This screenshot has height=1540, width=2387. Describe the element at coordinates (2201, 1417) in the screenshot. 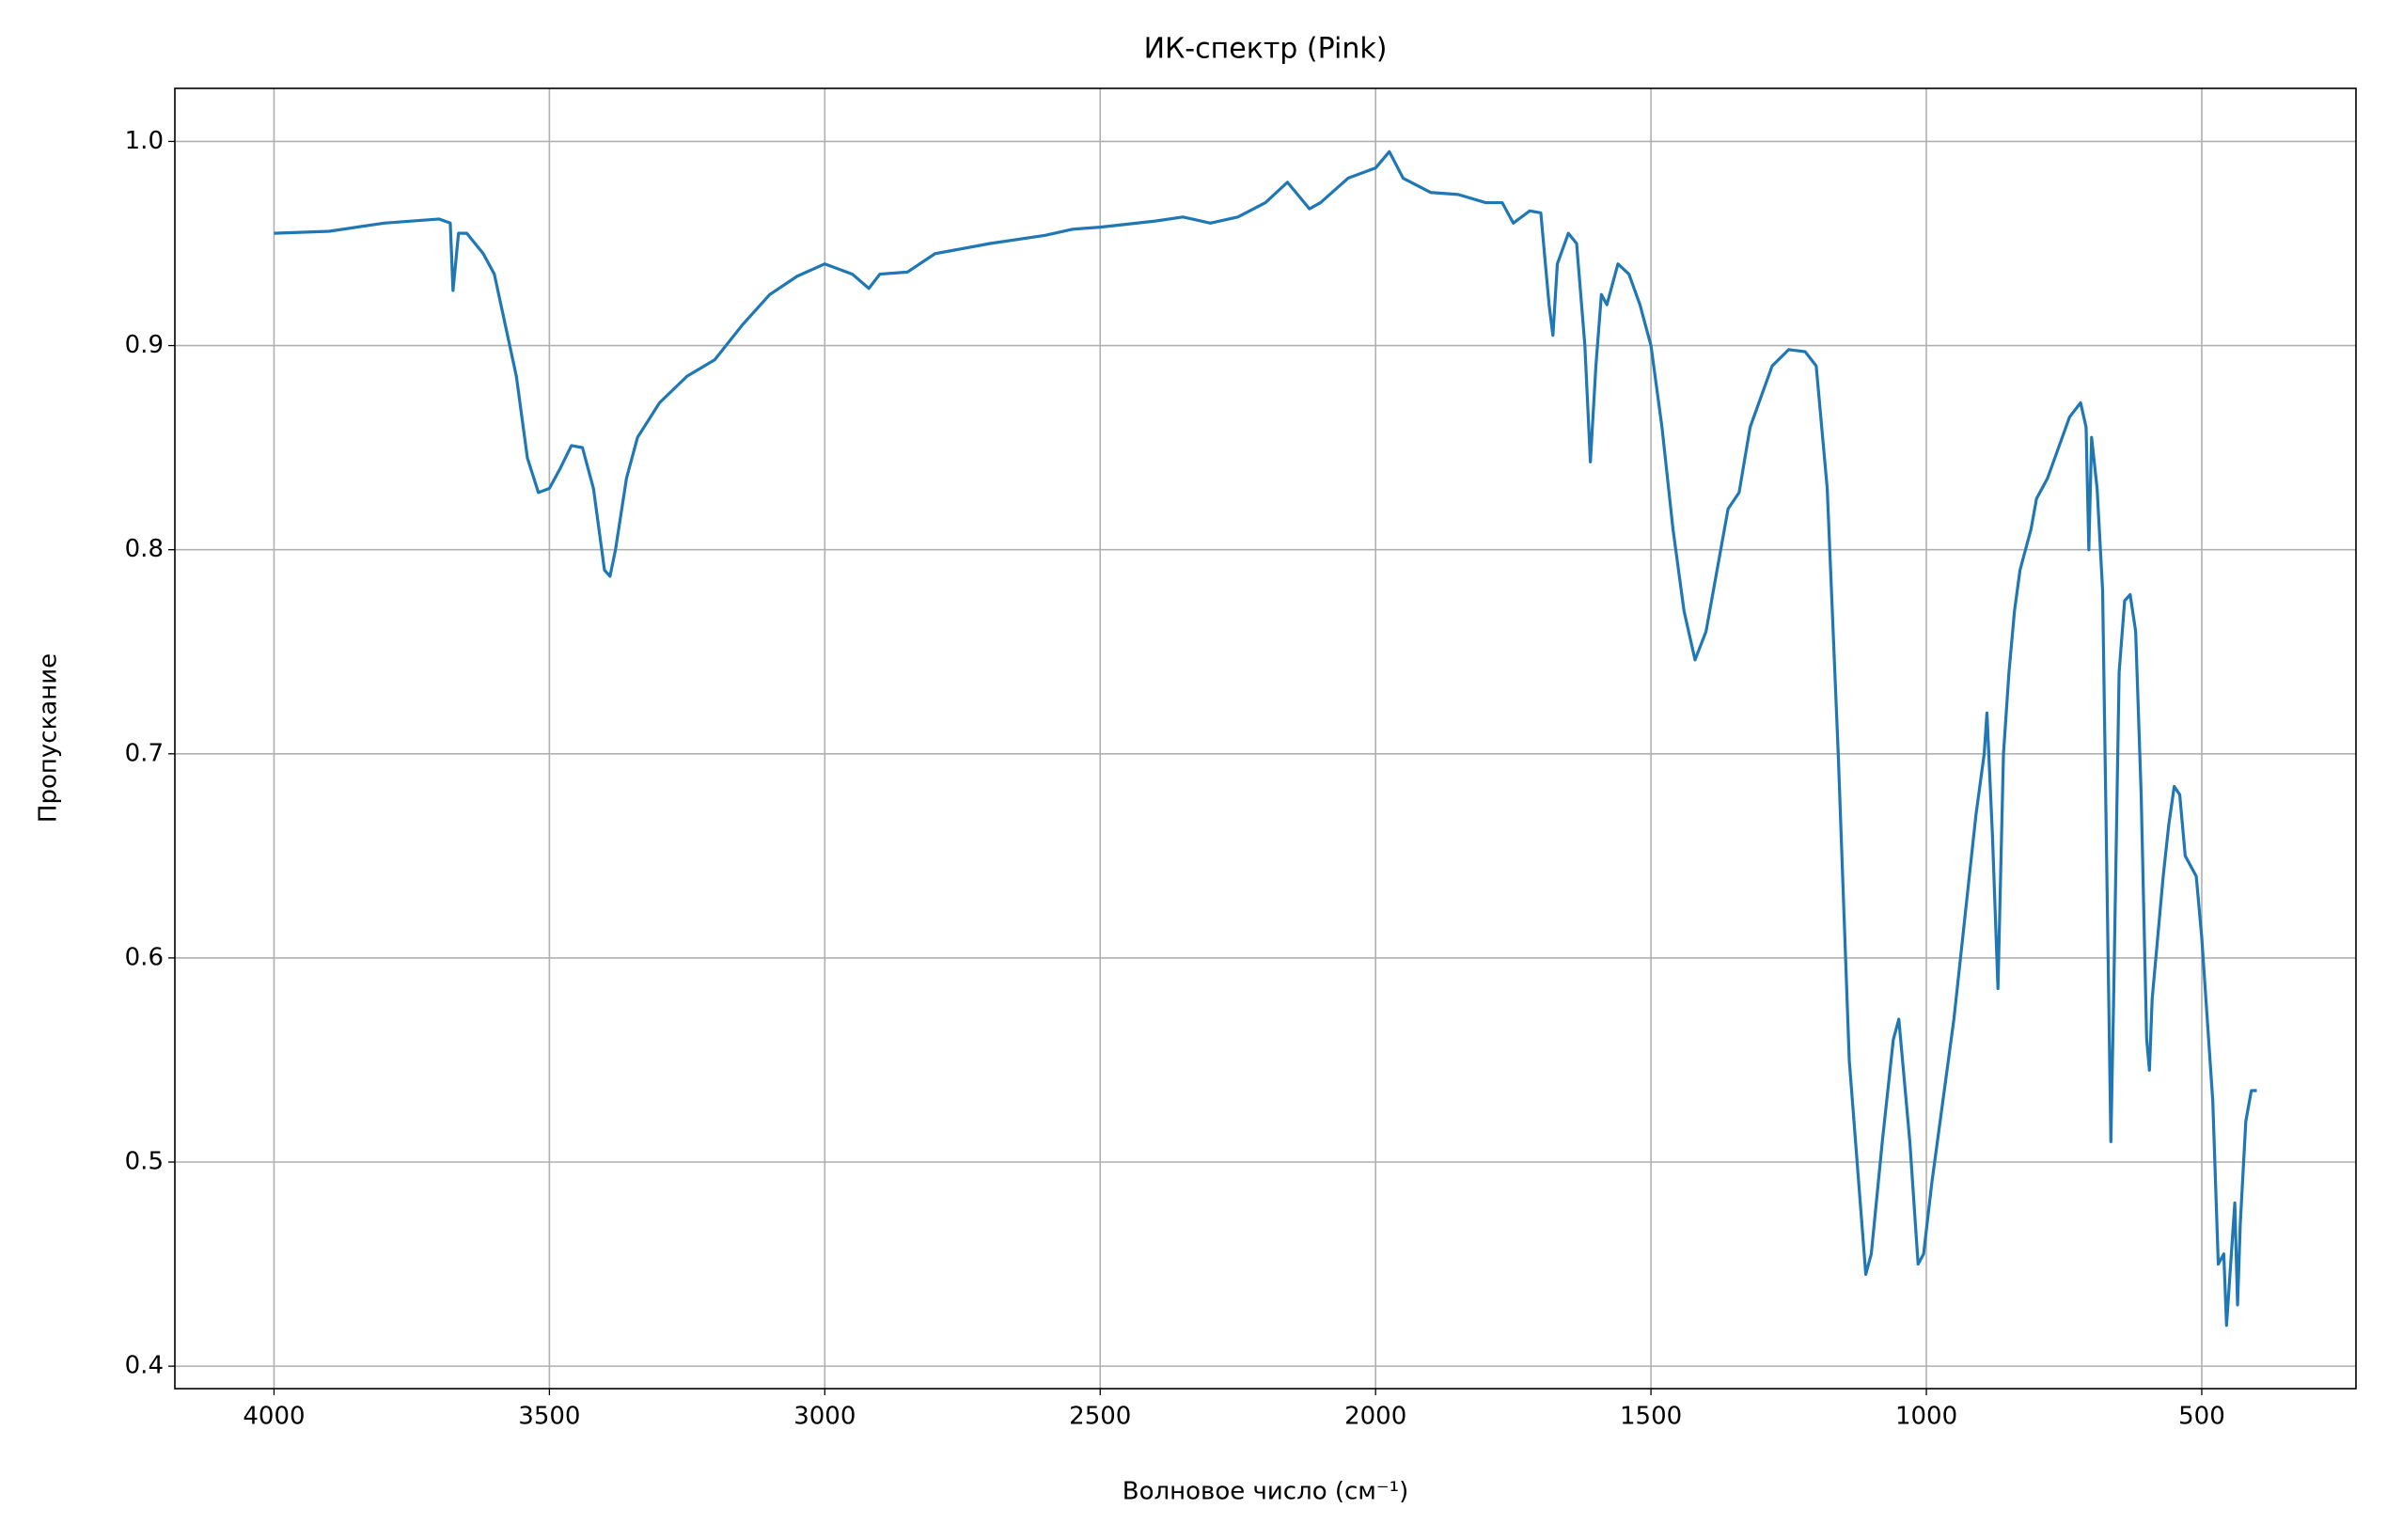

I see `x-tick-label: 500` at that location.